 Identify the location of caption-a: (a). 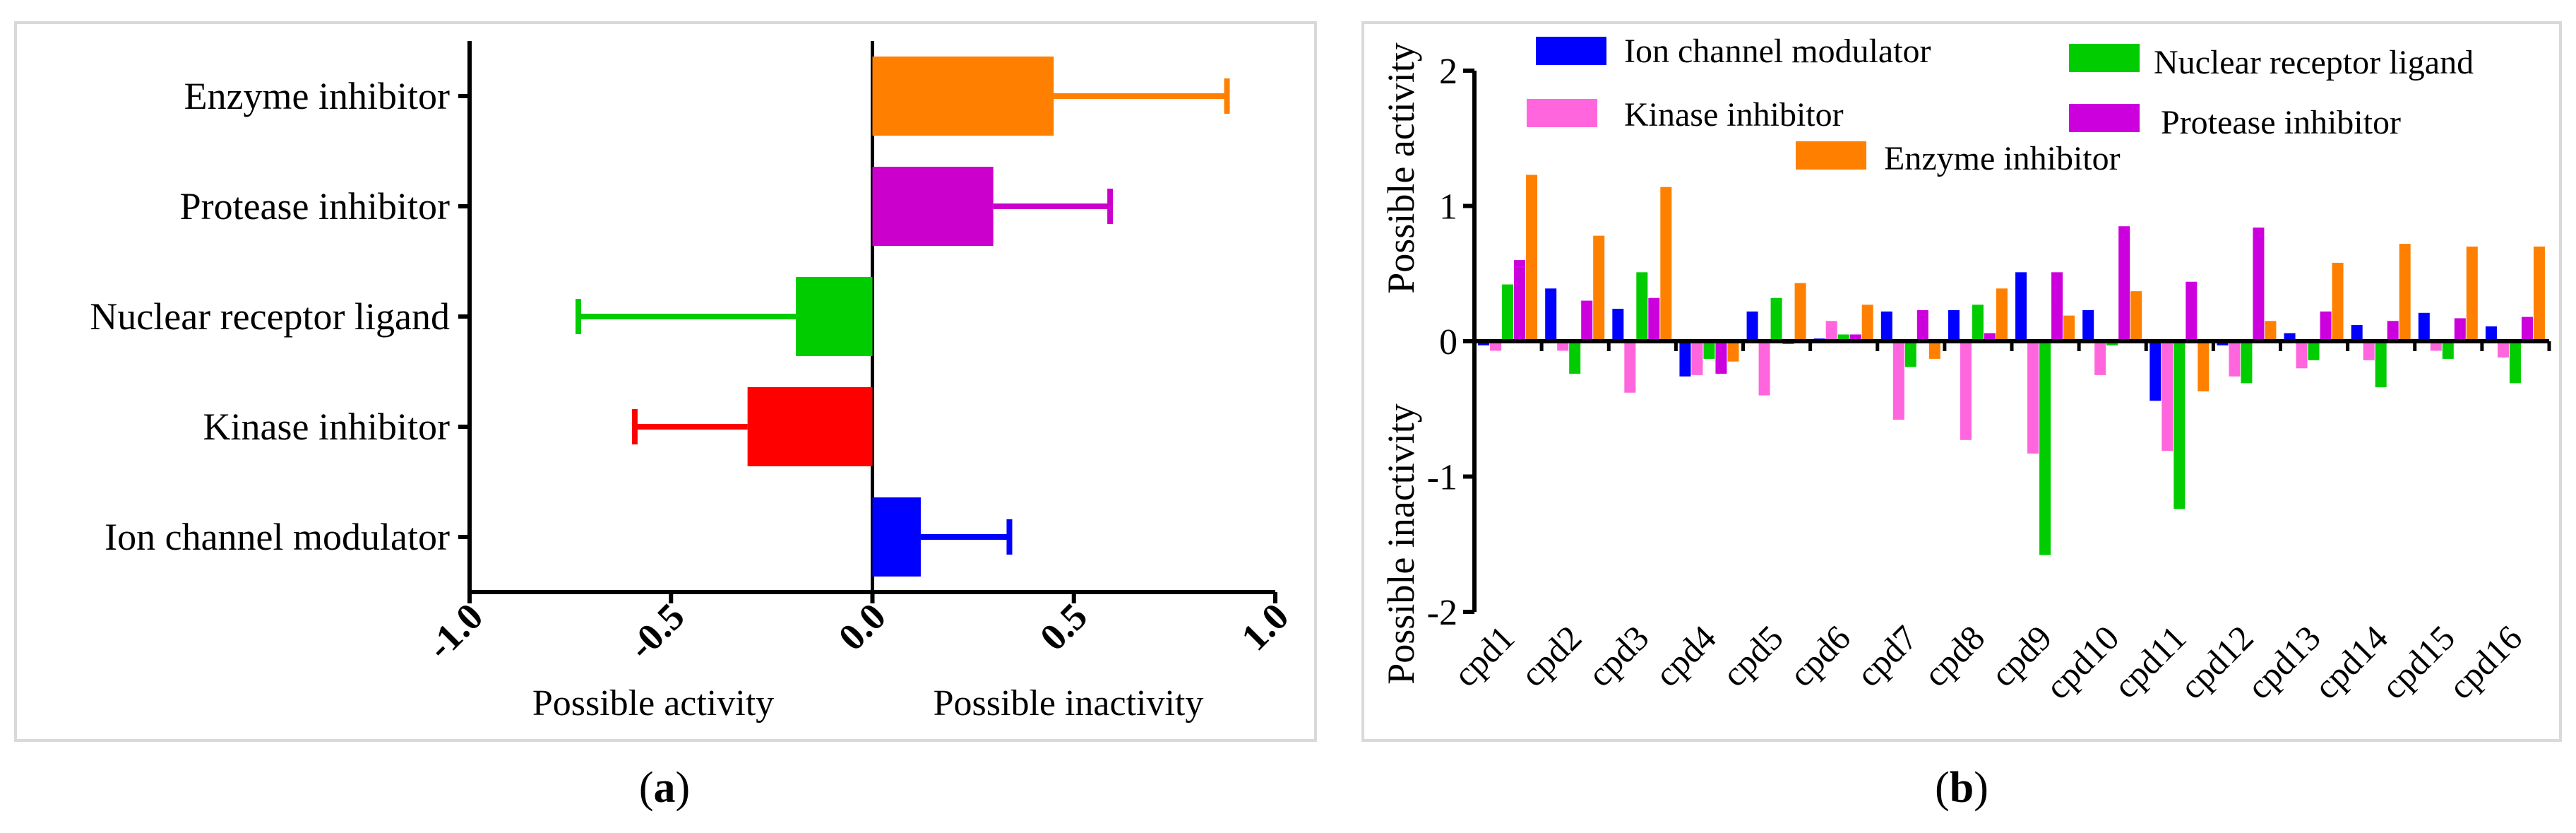
(664, 788).